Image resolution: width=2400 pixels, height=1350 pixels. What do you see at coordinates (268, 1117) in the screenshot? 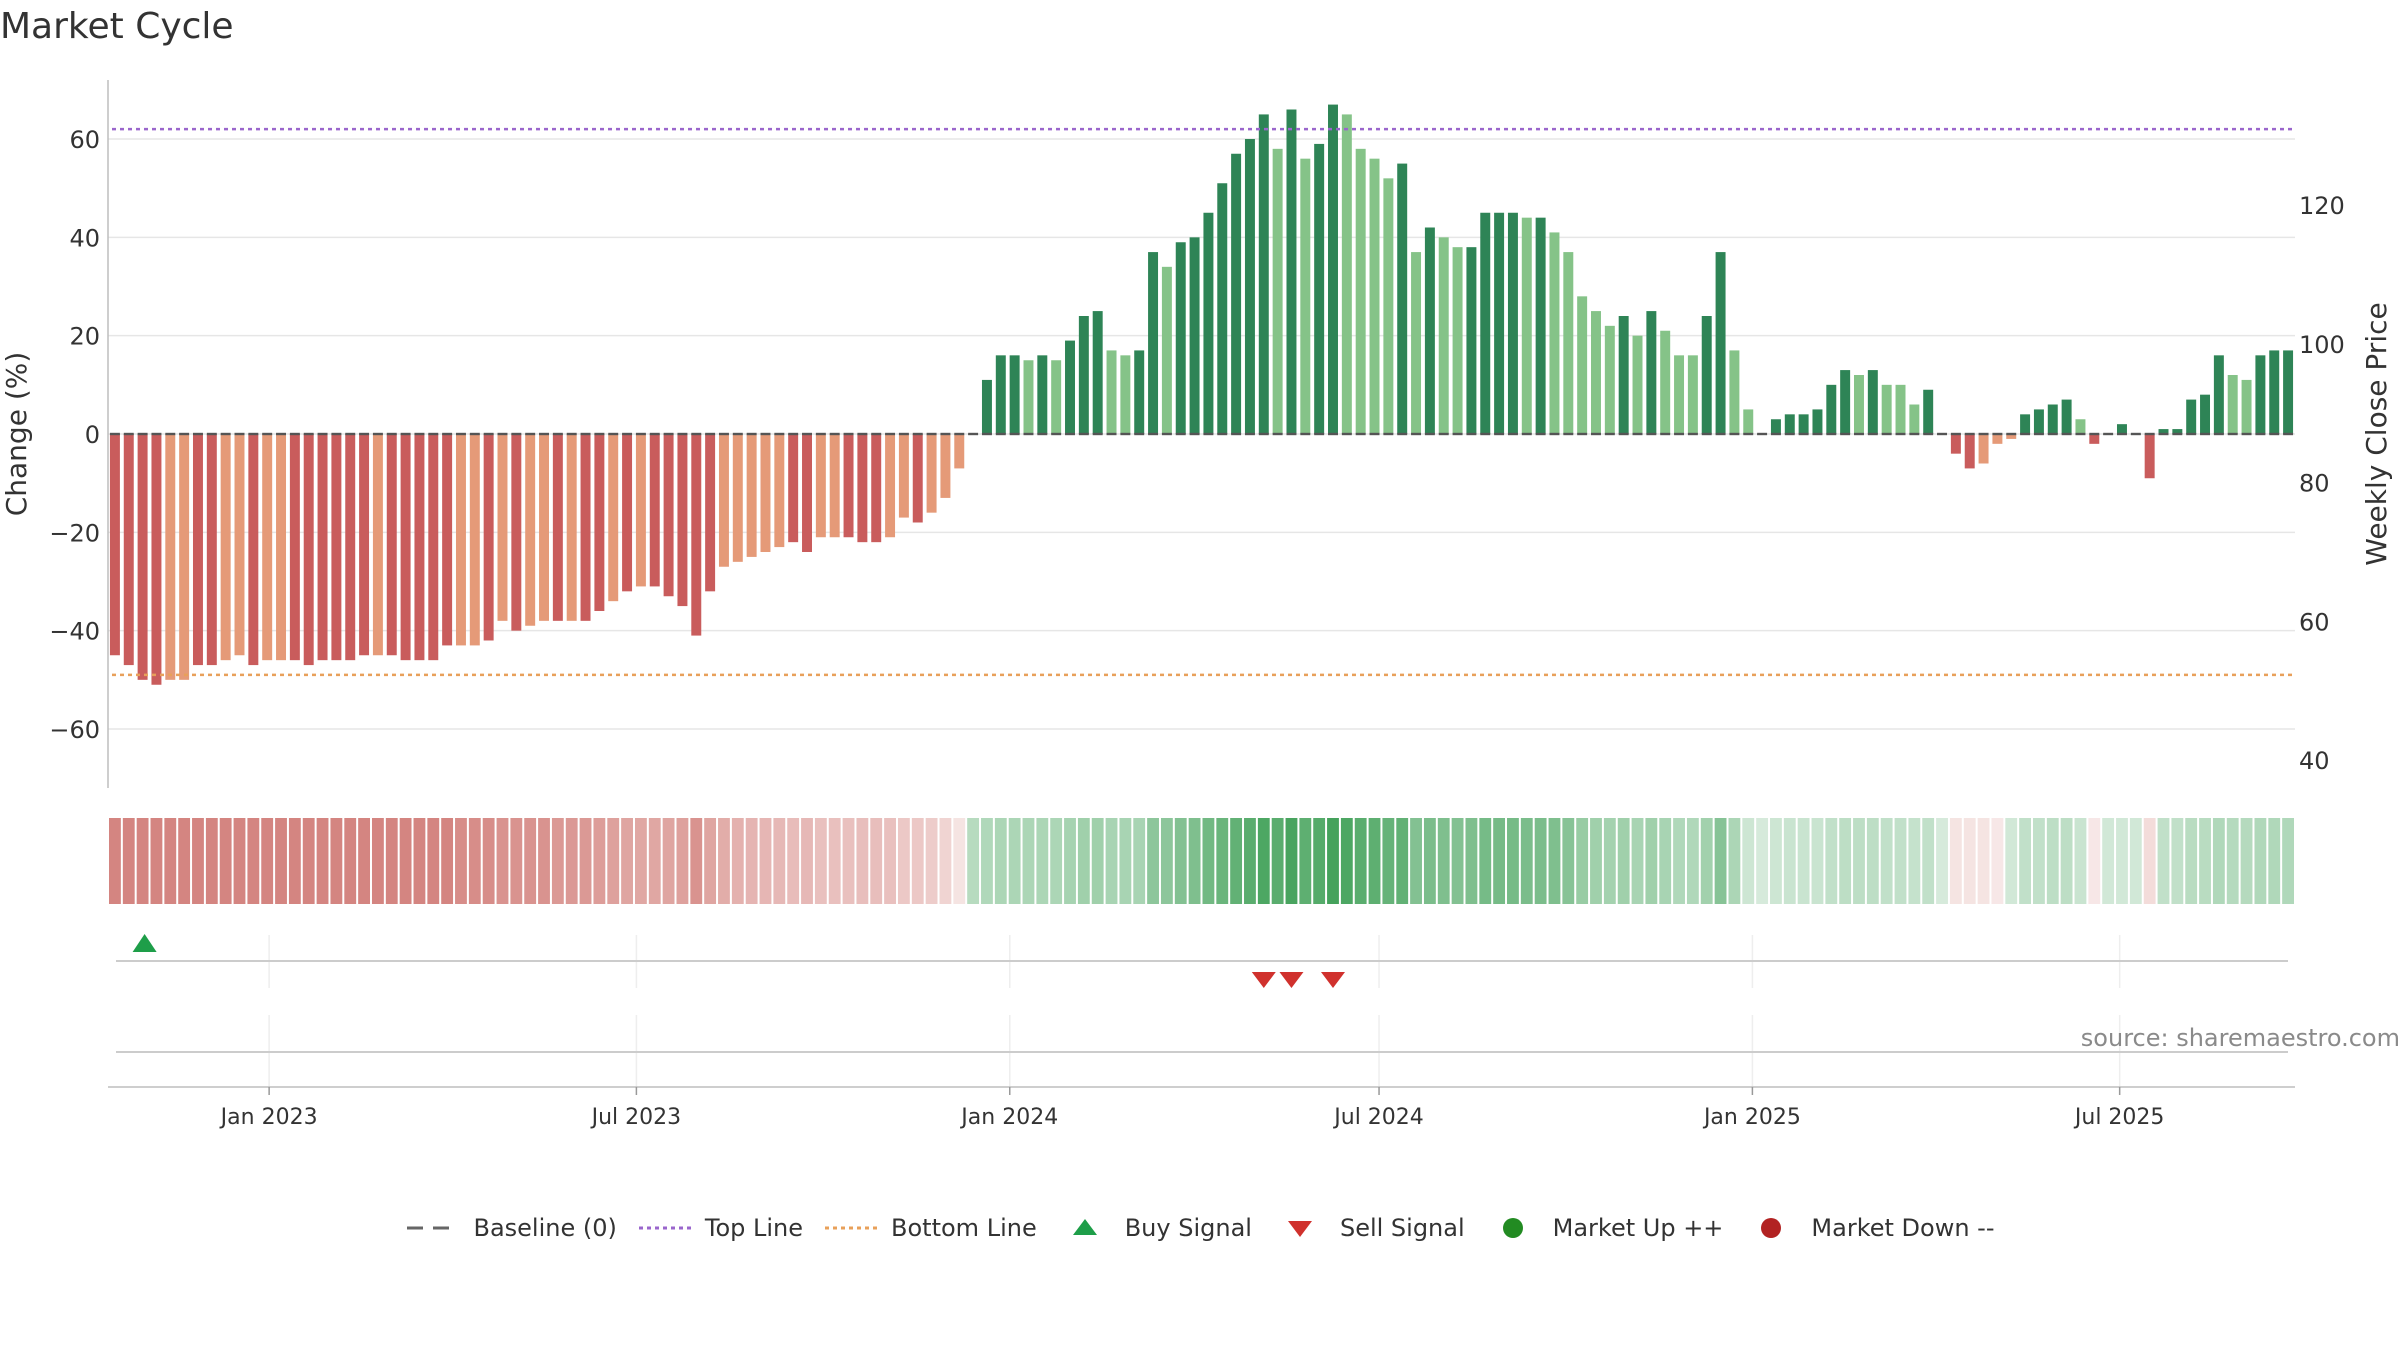
I see `x-tick-label: Jan 2023` at bounding box center [268, 1117].